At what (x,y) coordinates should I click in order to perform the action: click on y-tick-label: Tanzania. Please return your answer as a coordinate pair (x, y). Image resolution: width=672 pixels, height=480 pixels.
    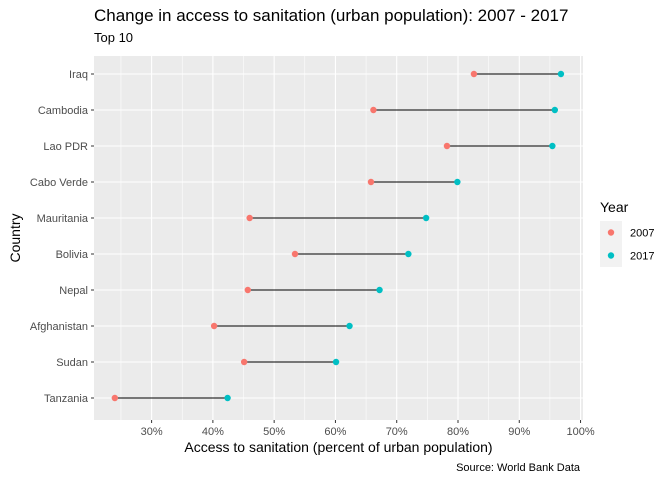
    Looking at the image, I should click on (66, 399).